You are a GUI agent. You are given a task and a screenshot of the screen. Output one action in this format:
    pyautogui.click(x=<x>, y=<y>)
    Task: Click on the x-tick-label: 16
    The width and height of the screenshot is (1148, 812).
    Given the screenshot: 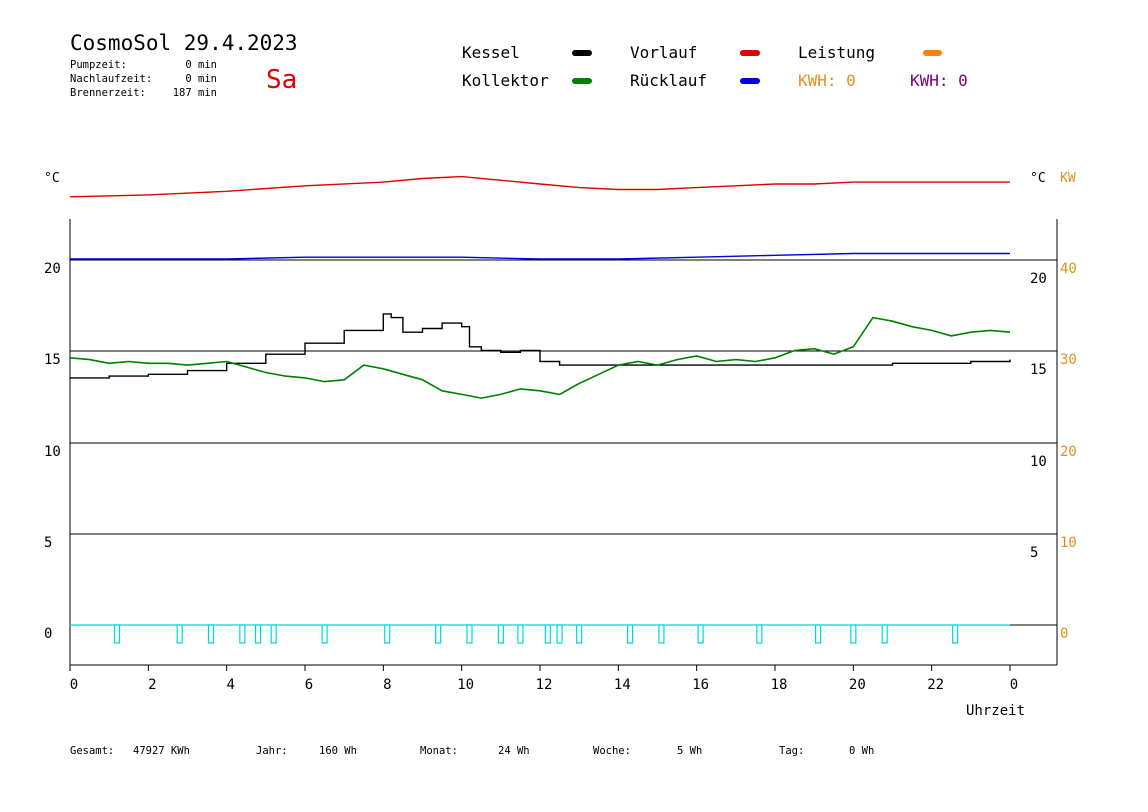 What is the action you would take?
    pyautogui.click(x=700, y=685)
    